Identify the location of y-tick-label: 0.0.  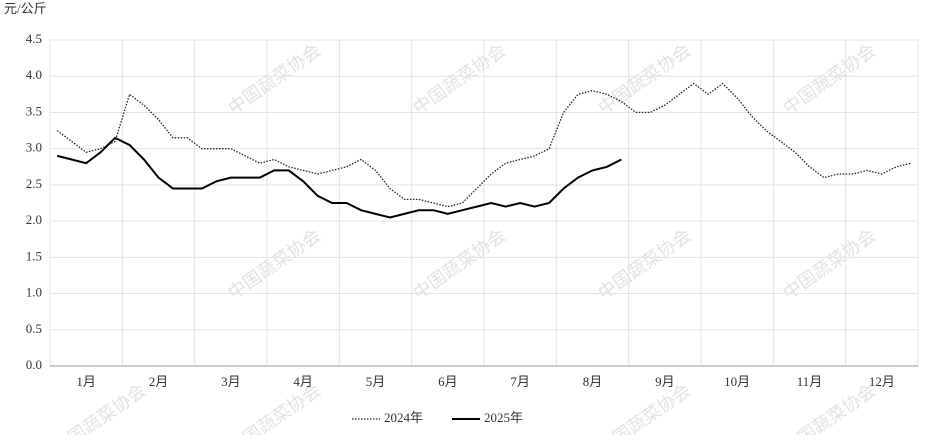
(34, 364).